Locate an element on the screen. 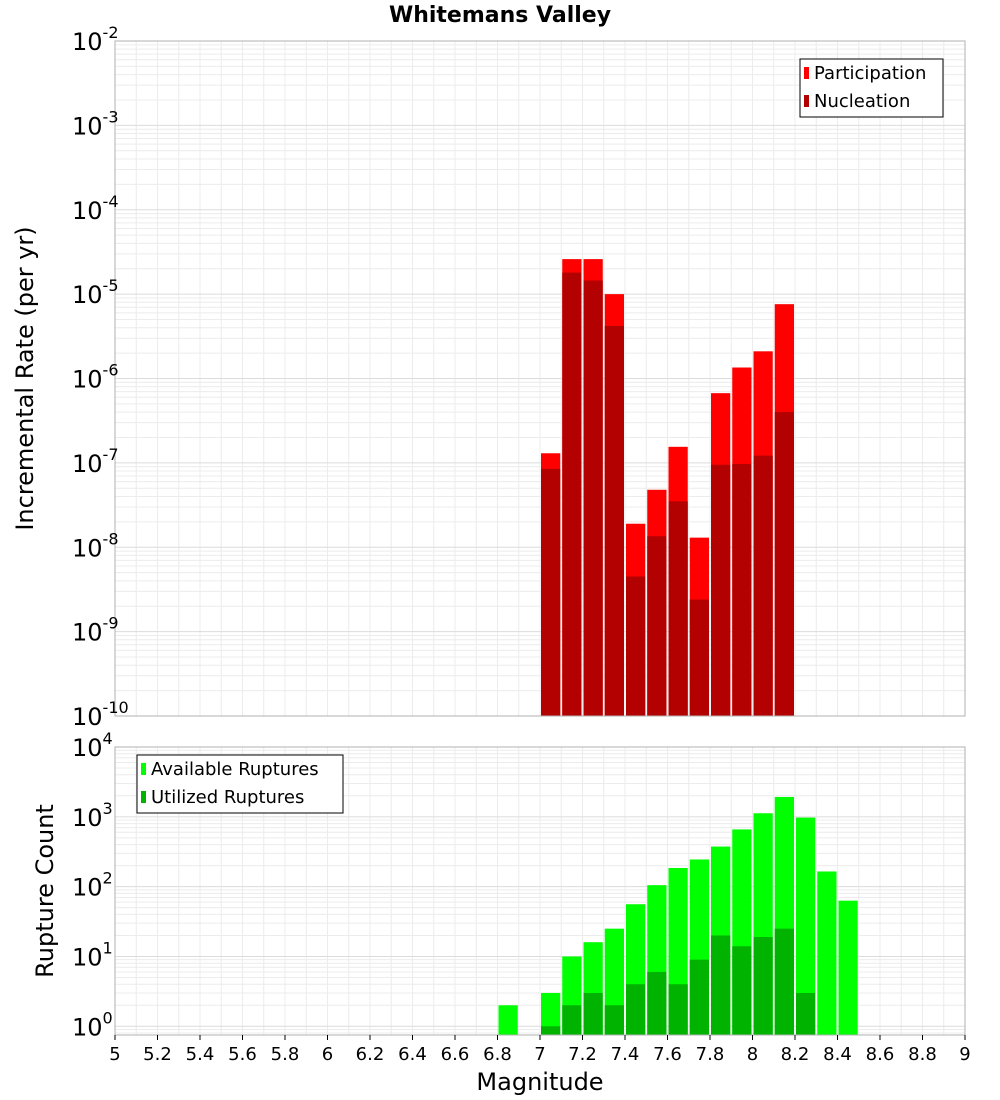 The height and width of the screenshot is (1100, 1000). y-tick-exponent: -7 is located at coordinates (111, 454).